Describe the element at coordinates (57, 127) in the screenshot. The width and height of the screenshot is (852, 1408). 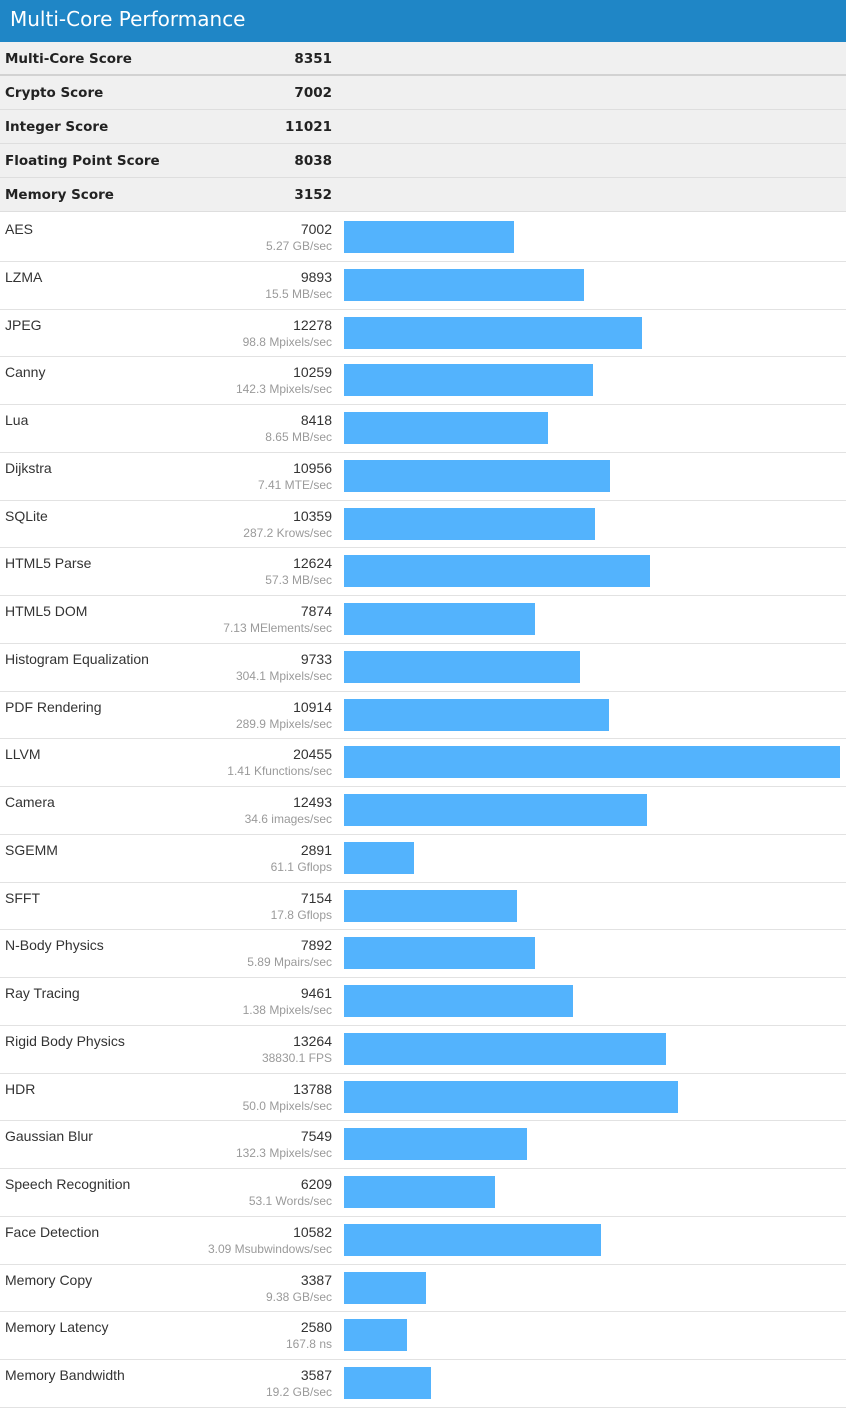
I see `summary-name: Integer Score` at that location.